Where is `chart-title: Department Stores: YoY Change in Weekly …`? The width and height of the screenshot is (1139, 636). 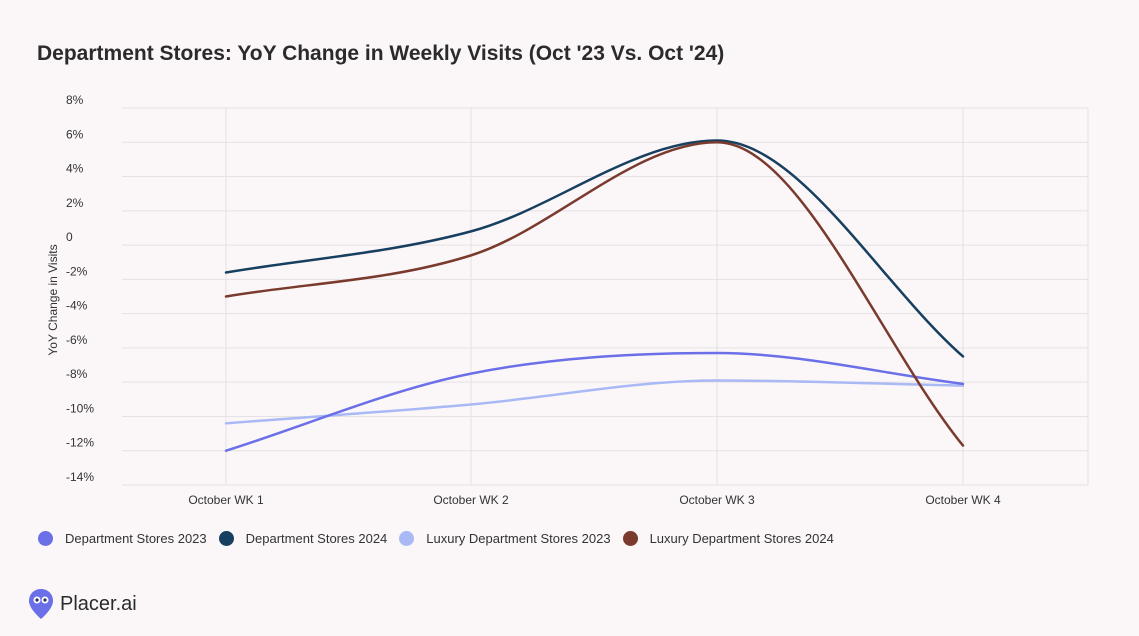 chart-title: Department Stores: YoY Change in Weekly … is located at coordinates (381, 53).